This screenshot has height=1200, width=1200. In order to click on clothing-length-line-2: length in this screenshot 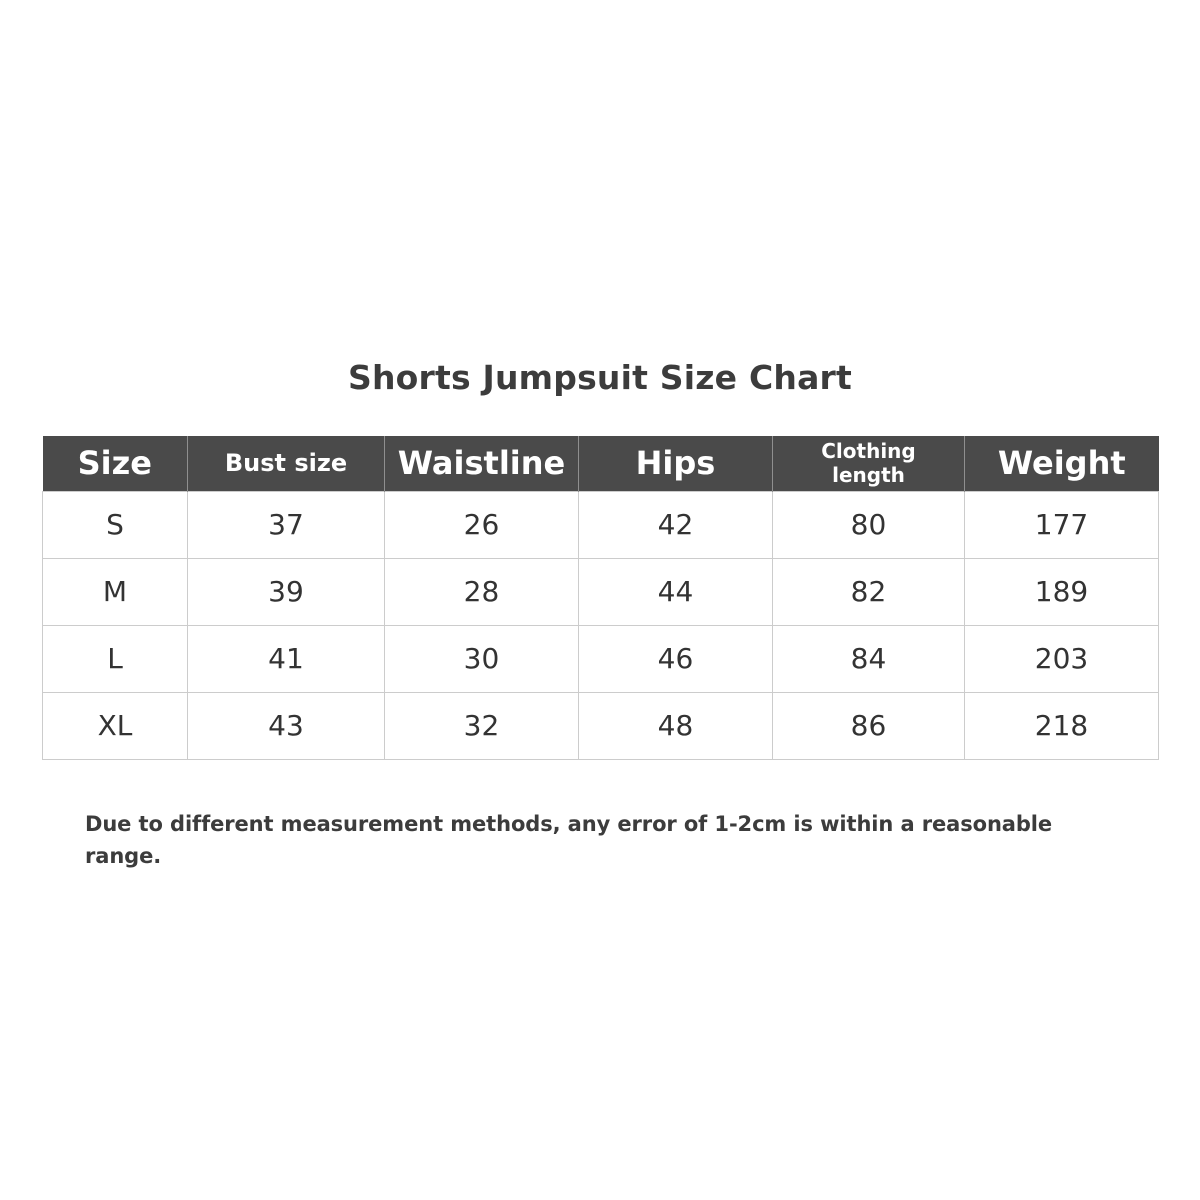, I will do `click(868, 475)`.